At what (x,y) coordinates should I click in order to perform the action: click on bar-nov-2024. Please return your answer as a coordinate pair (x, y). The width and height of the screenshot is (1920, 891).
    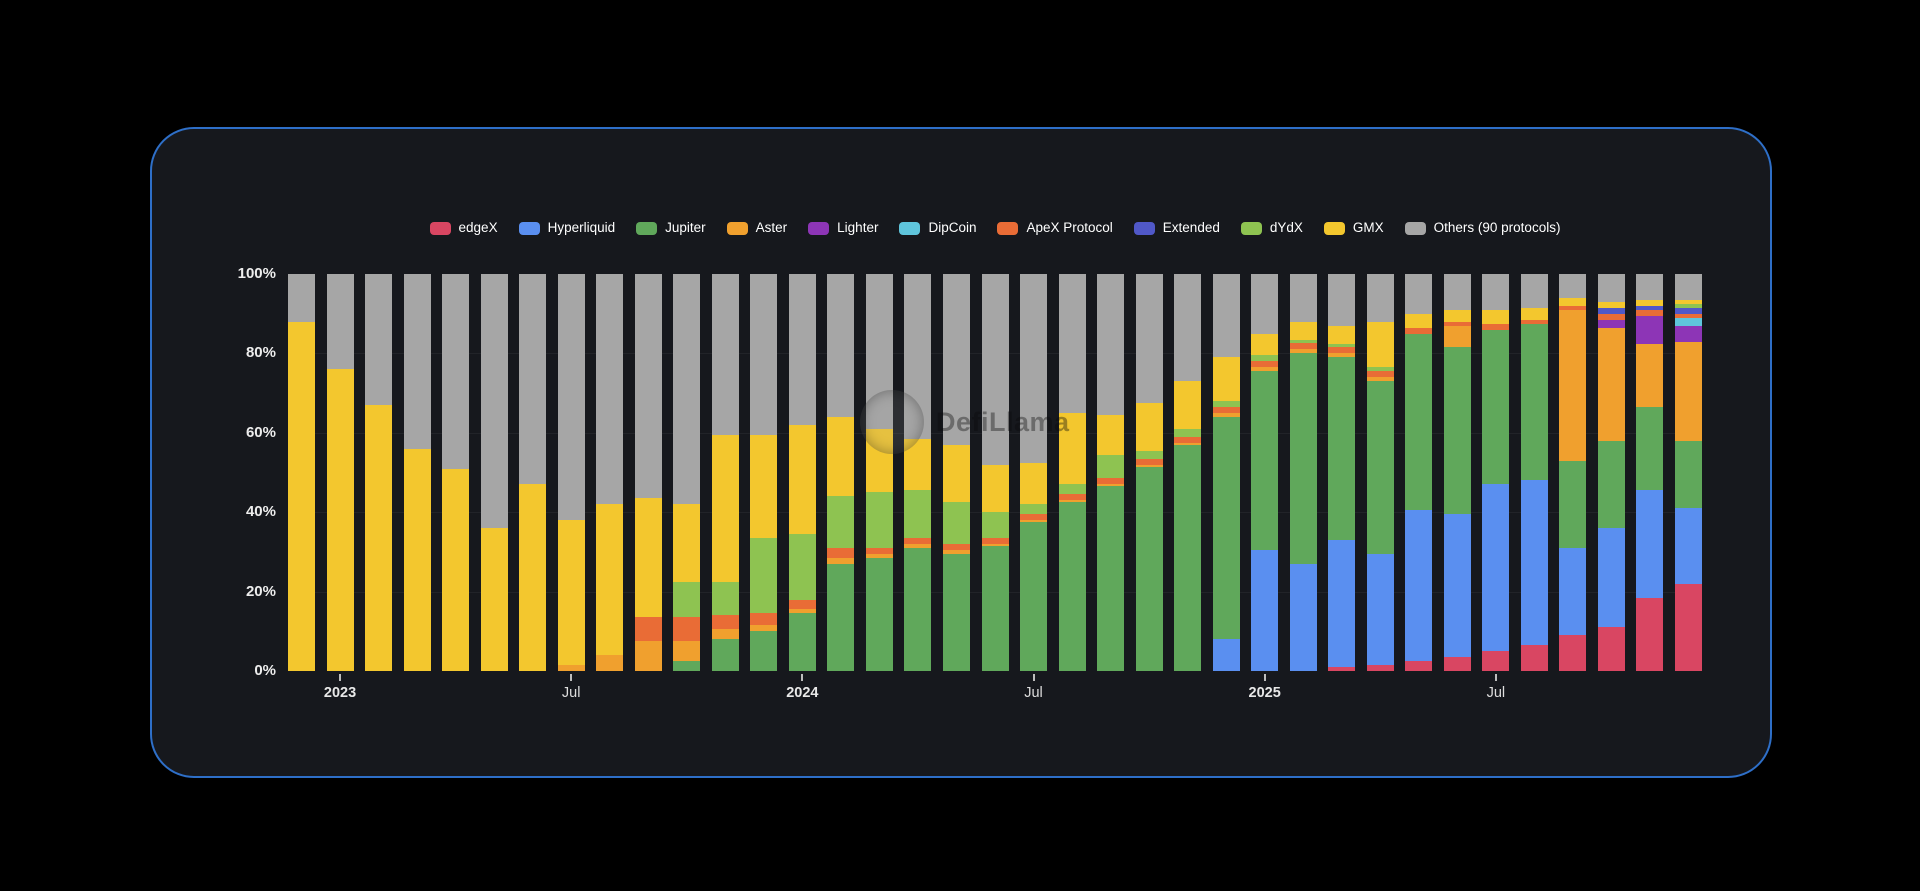
    Looking at the image, I should click on (1188, 472).